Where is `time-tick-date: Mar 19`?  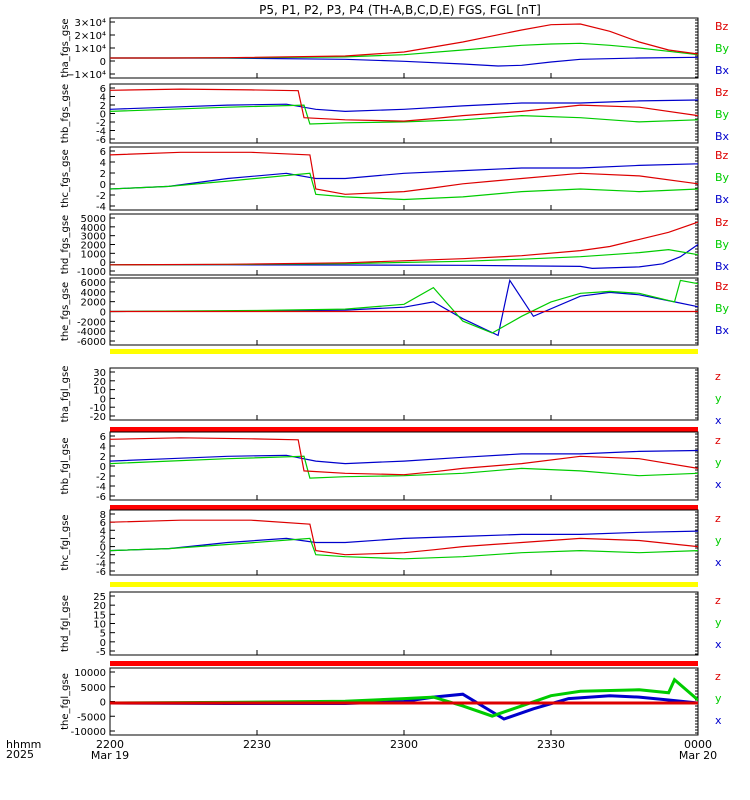 time-tick-date: Mar 19 is located at coordinates (110, 755).